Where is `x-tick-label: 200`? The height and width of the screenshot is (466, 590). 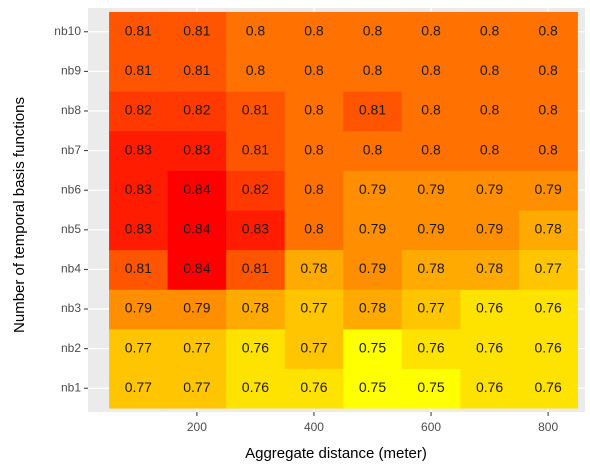 x-tick-label: 200 is located at coordinates (197, 427).